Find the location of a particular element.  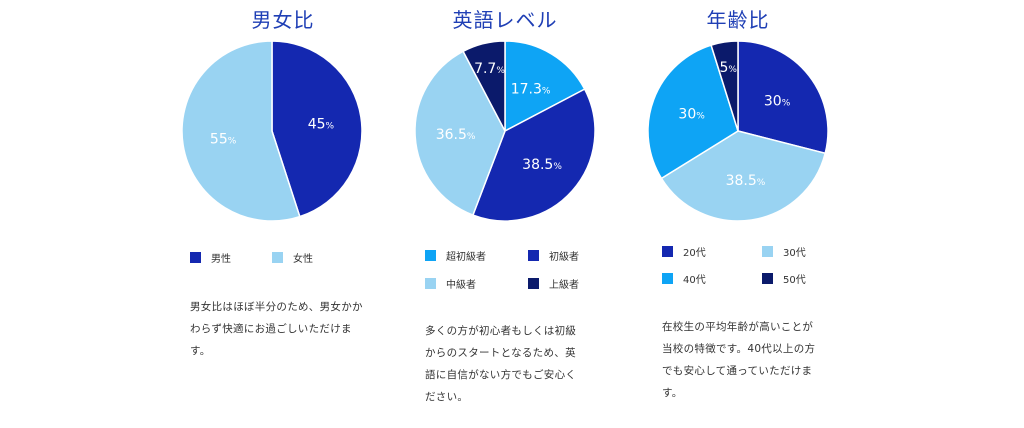

pie-data-label: 17.3% is located at coordinates (531, 90).